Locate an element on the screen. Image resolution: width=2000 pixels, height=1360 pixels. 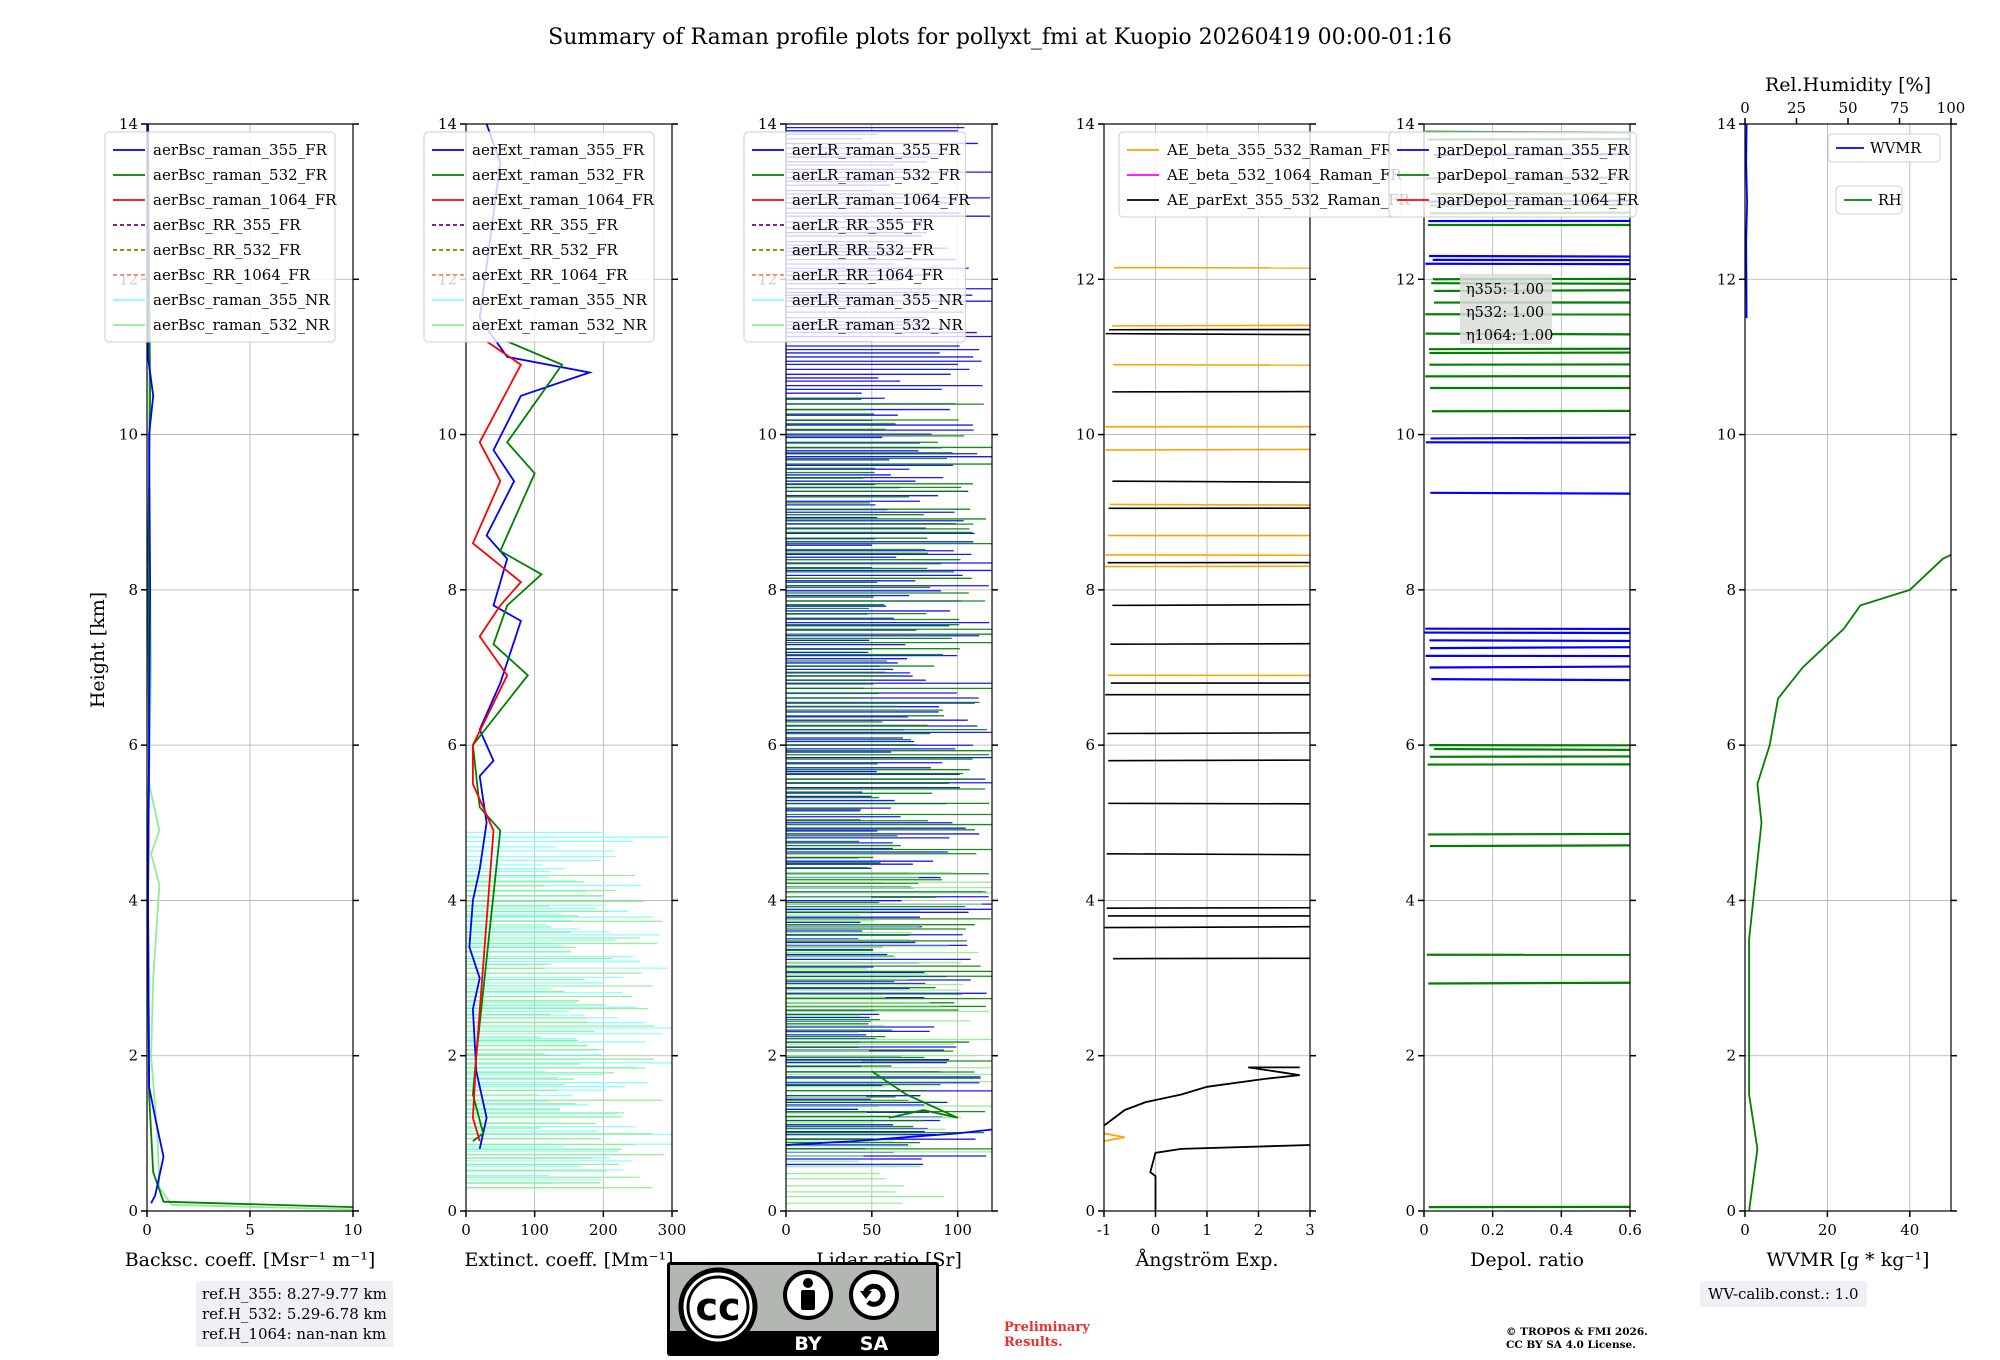
x-tick-label-ae: 0 is located at coordinates (1156, 1230).